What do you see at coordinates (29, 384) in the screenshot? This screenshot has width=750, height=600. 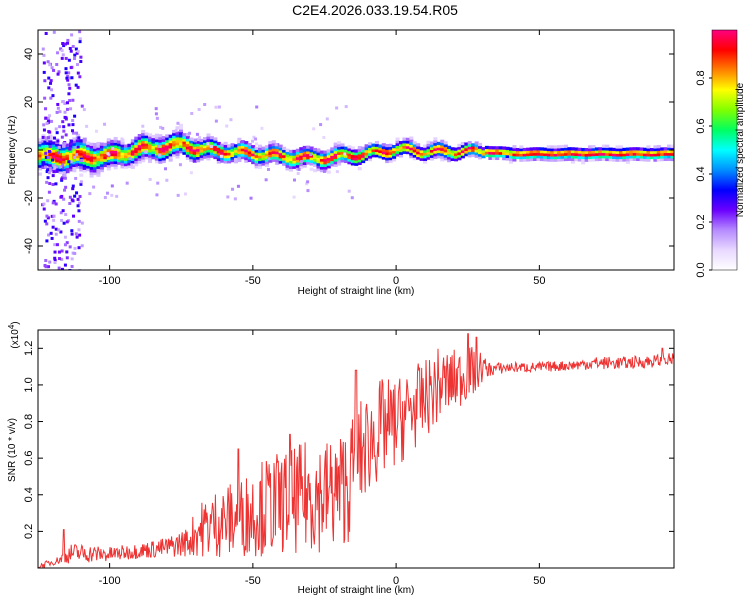 I see `y-tick-label: 1.0` at bounding box center [29, 384].